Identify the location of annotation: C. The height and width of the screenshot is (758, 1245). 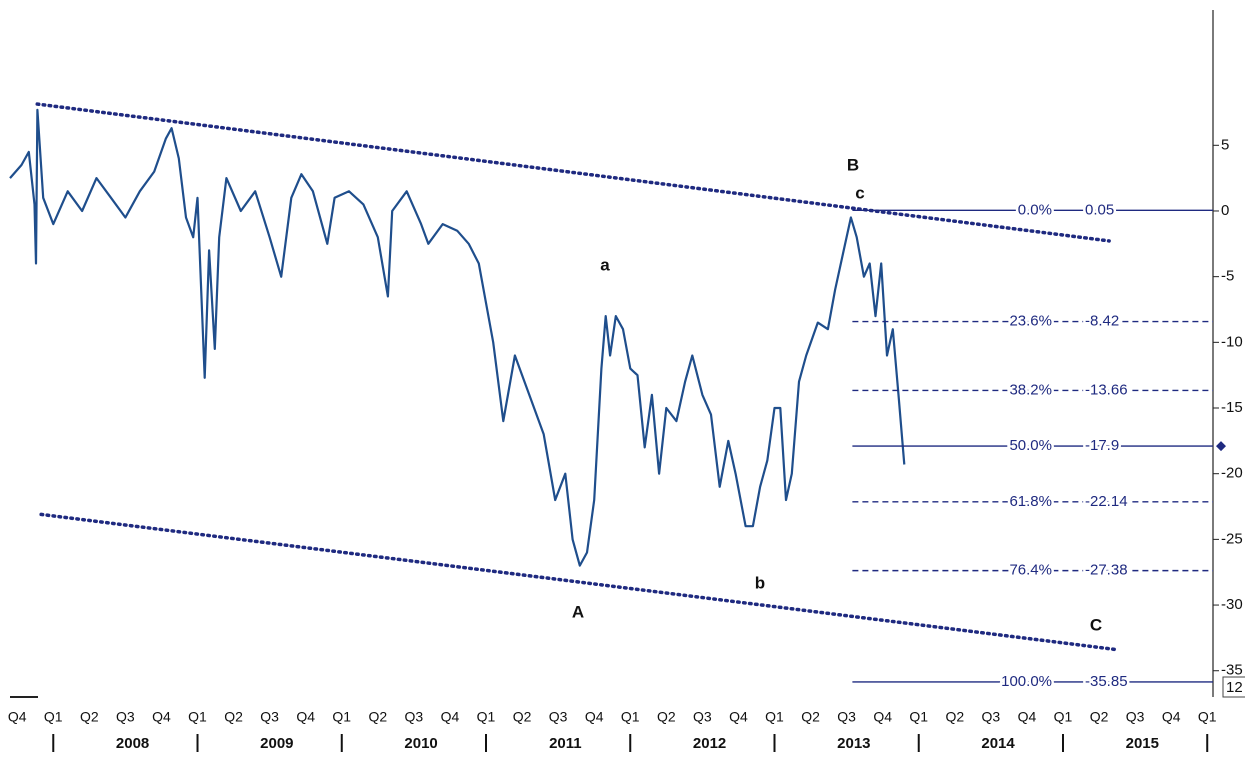
(1096, 624).